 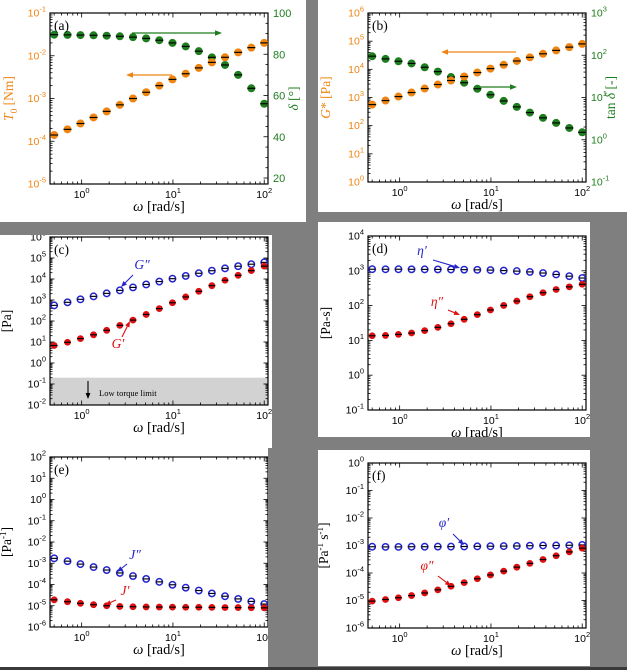 I want to click on svg-text: η′, so click(x=422, y=250).